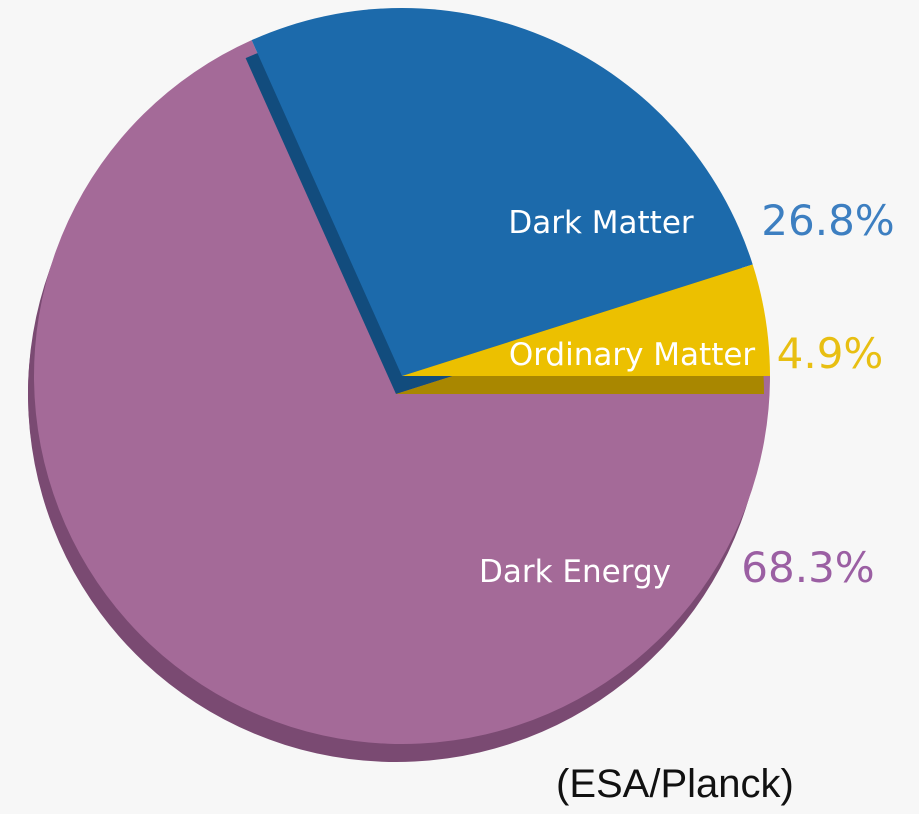  What do you see at coordinates (827, 220) in the screenshot?
I see `value-label-dark-matter: 26.8%` at bounding box center [827, 220].